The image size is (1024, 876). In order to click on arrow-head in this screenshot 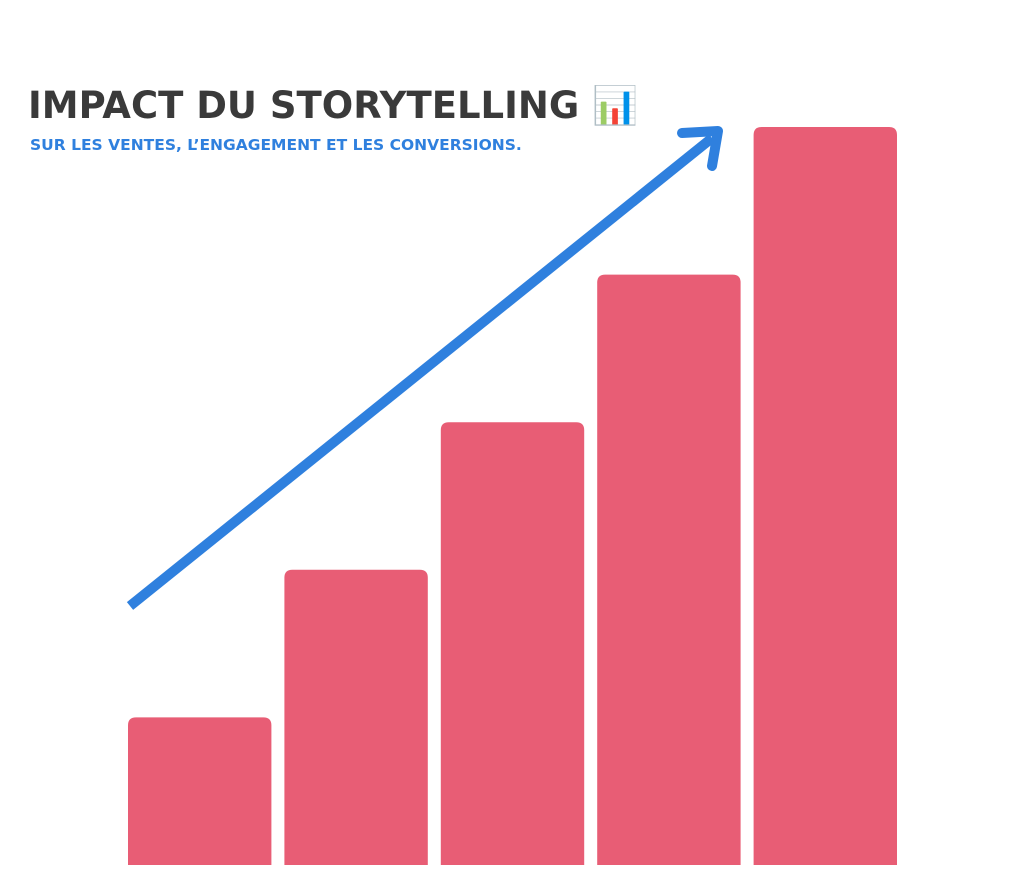, I will do `click(700, 148)`.